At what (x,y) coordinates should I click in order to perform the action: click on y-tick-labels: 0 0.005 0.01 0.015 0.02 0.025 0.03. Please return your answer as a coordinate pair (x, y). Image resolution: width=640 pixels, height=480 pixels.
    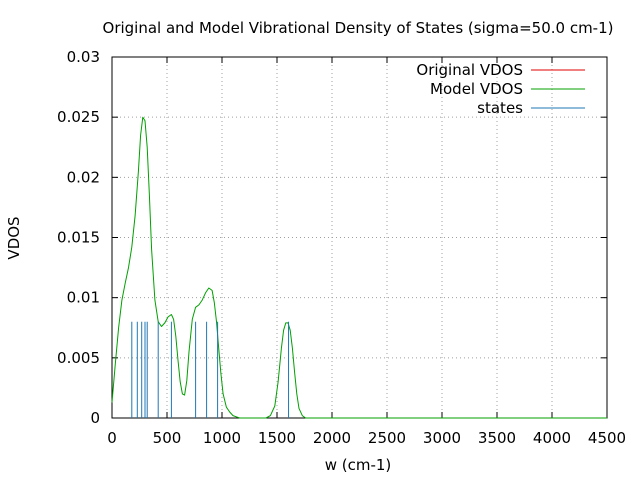
    Looking at the image, I should click on (78, 237).